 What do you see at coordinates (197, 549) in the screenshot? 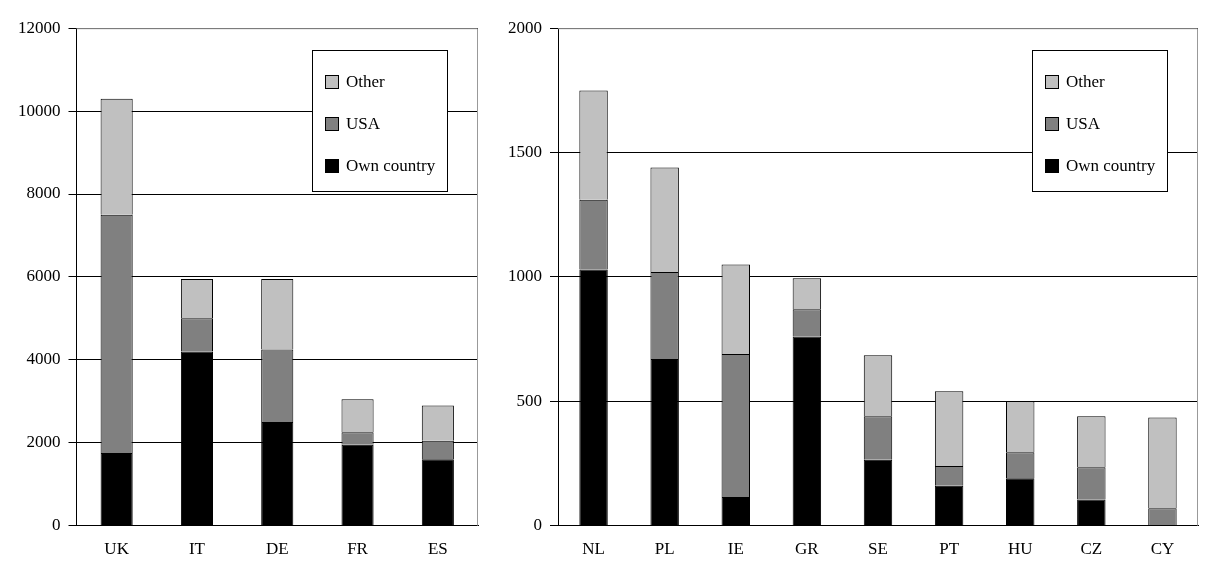
I see `x-tick-label: IT` at bounding box center [197, 549].